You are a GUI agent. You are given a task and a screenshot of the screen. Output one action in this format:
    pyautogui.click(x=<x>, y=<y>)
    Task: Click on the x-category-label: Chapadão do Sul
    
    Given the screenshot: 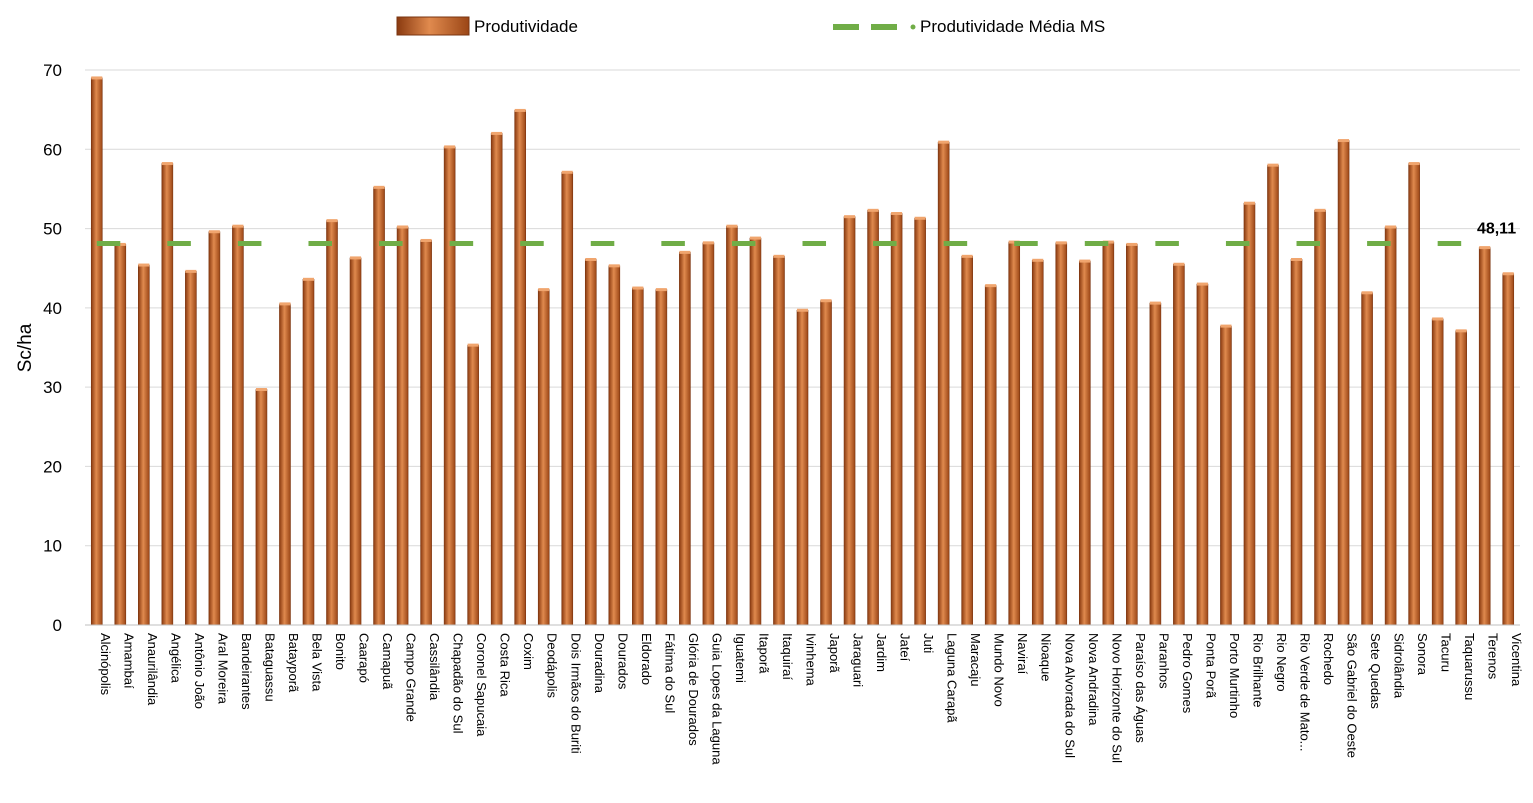 What is the action you would take?
    pyautogui.click(x=458, y=683)
    